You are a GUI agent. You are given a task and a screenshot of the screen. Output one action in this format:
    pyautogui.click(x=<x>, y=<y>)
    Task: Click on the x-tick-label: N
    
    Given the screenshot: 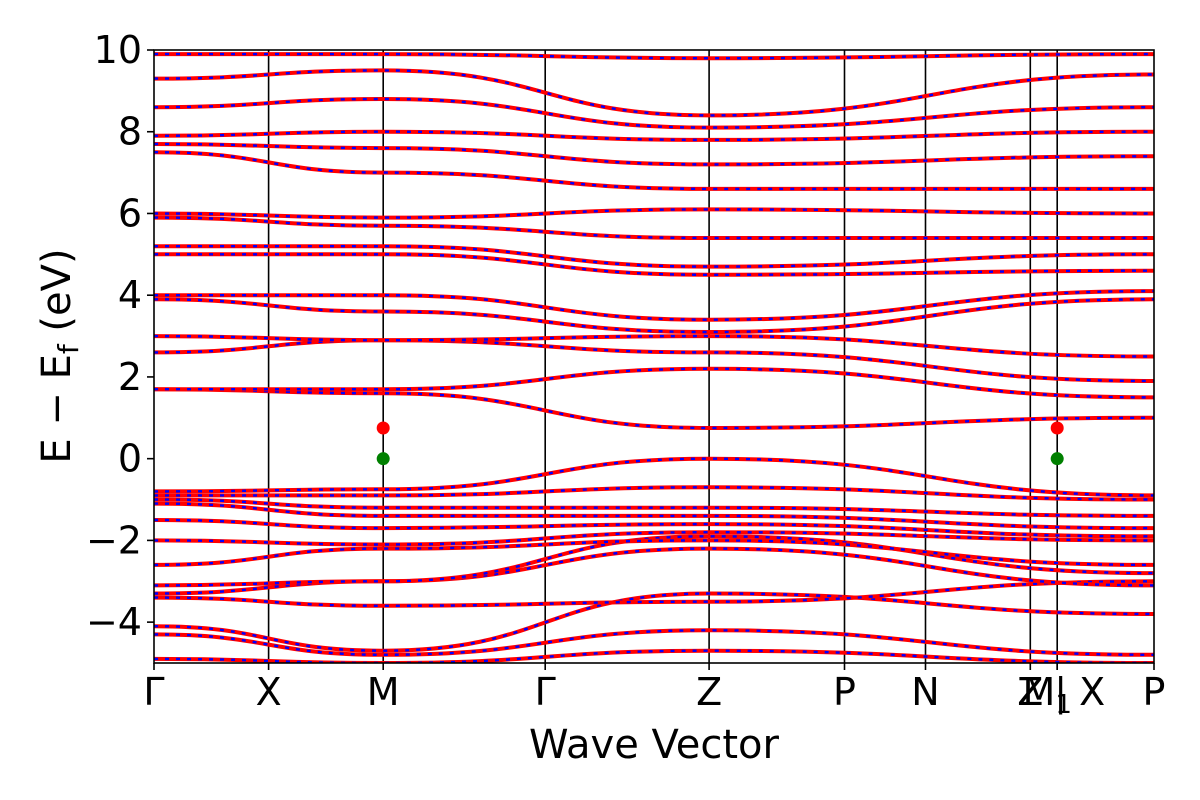 What is the action you would take?
    pyautogui.click(x=925, y=692)
    